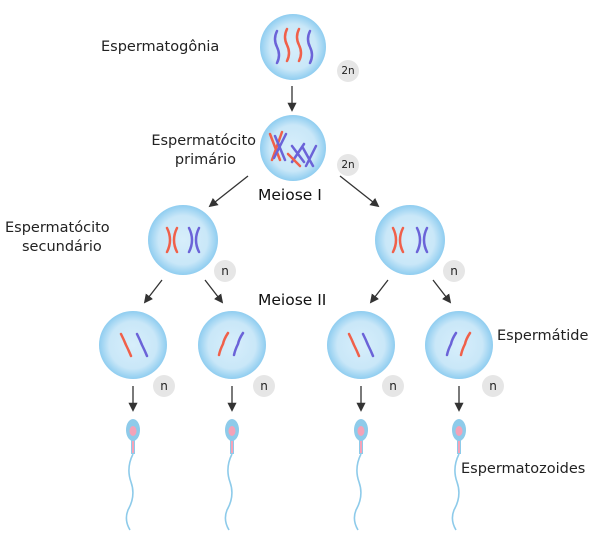 This screenshot has height=556, width=600. I want to click on cell-secondary-spermatocyte-left, so click(183, 240).